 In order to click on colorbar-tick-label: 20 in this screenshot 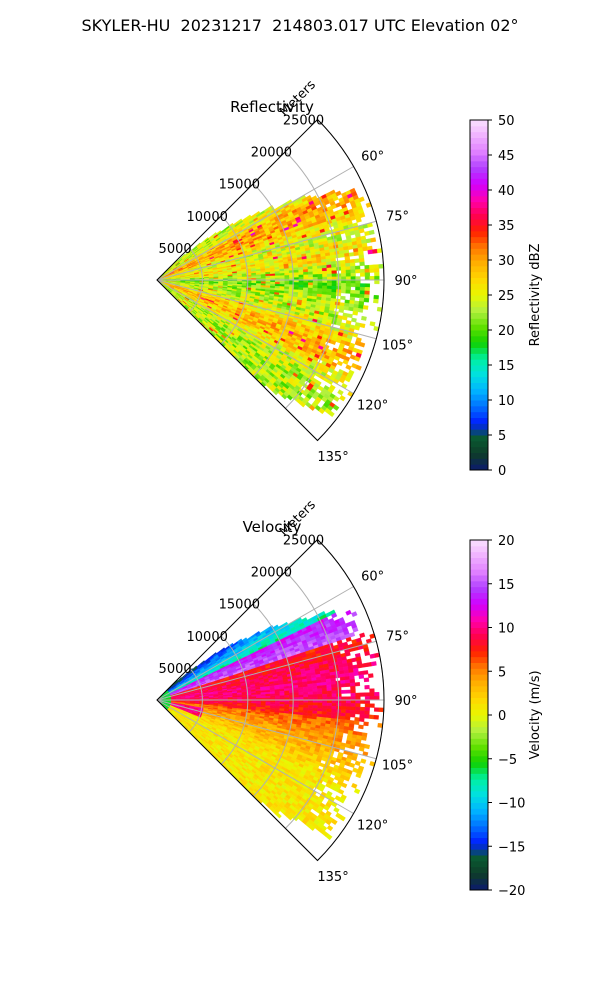, I will do `click(506, 331)`.